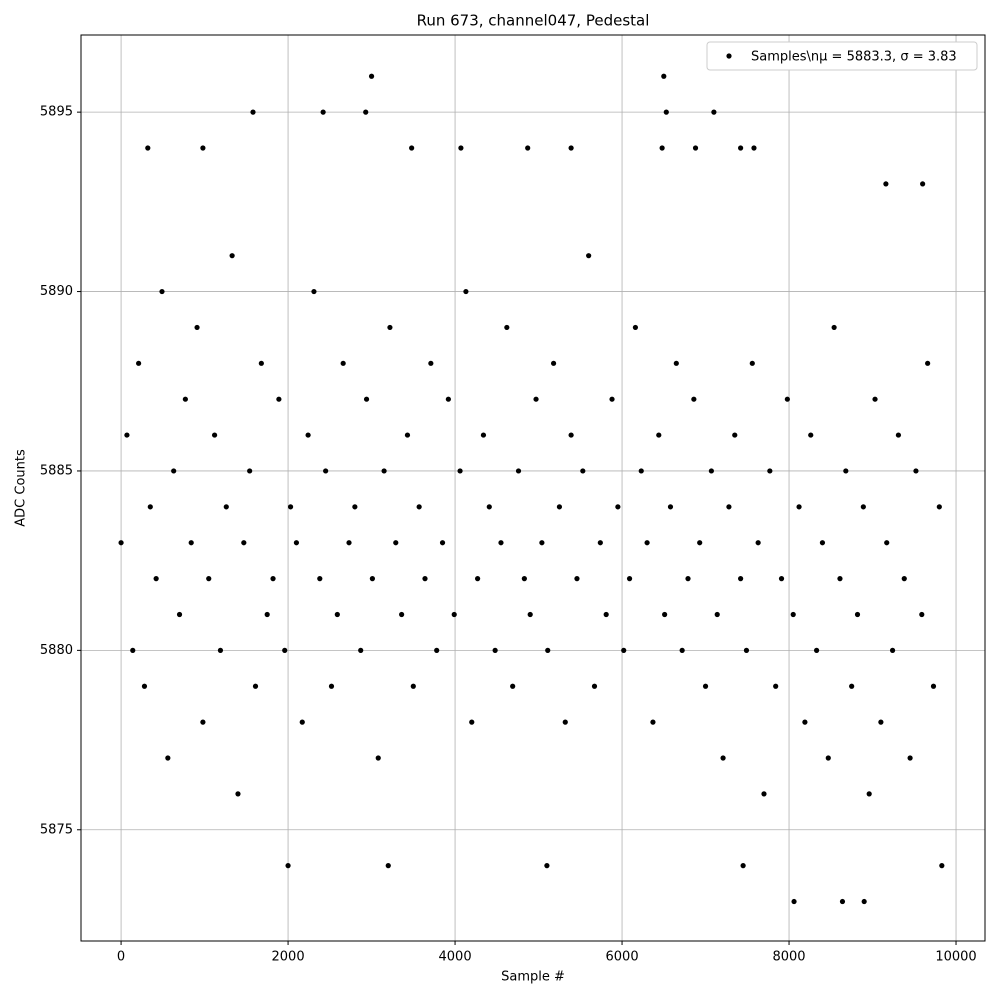 This screenshot has height=1004, width=1000. I want to click on x-tick-label: 8000, so click(788, 957).